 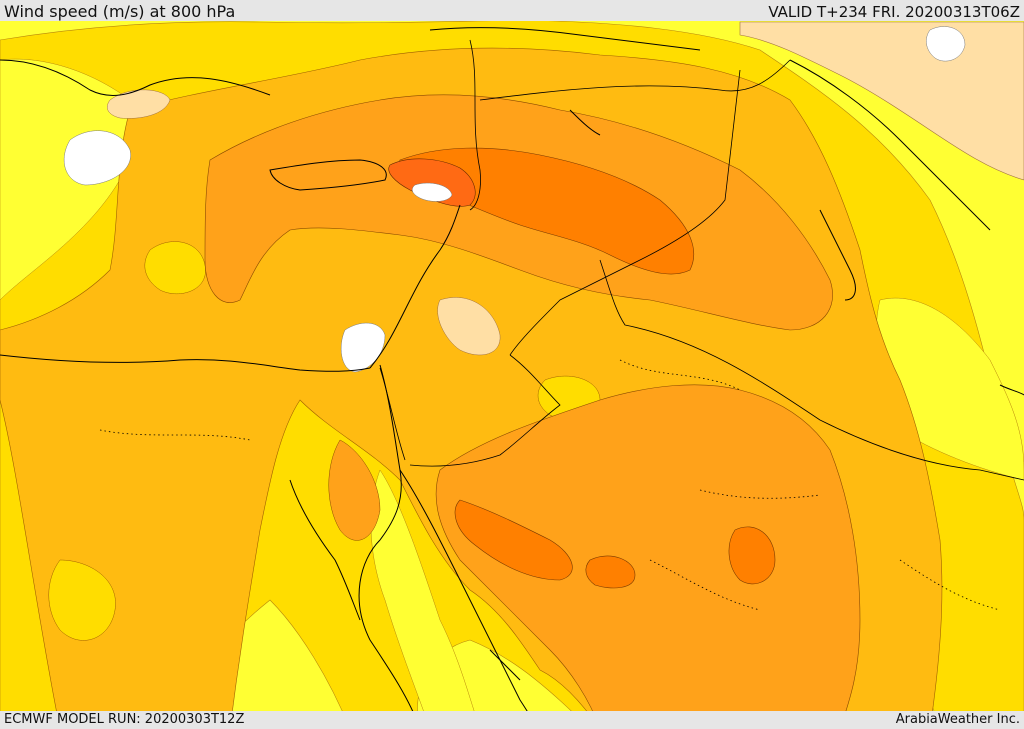 I want to click on valid-time-label: VALID T+234 FRI. 20200313T06Z, so click(x=894, y=12).